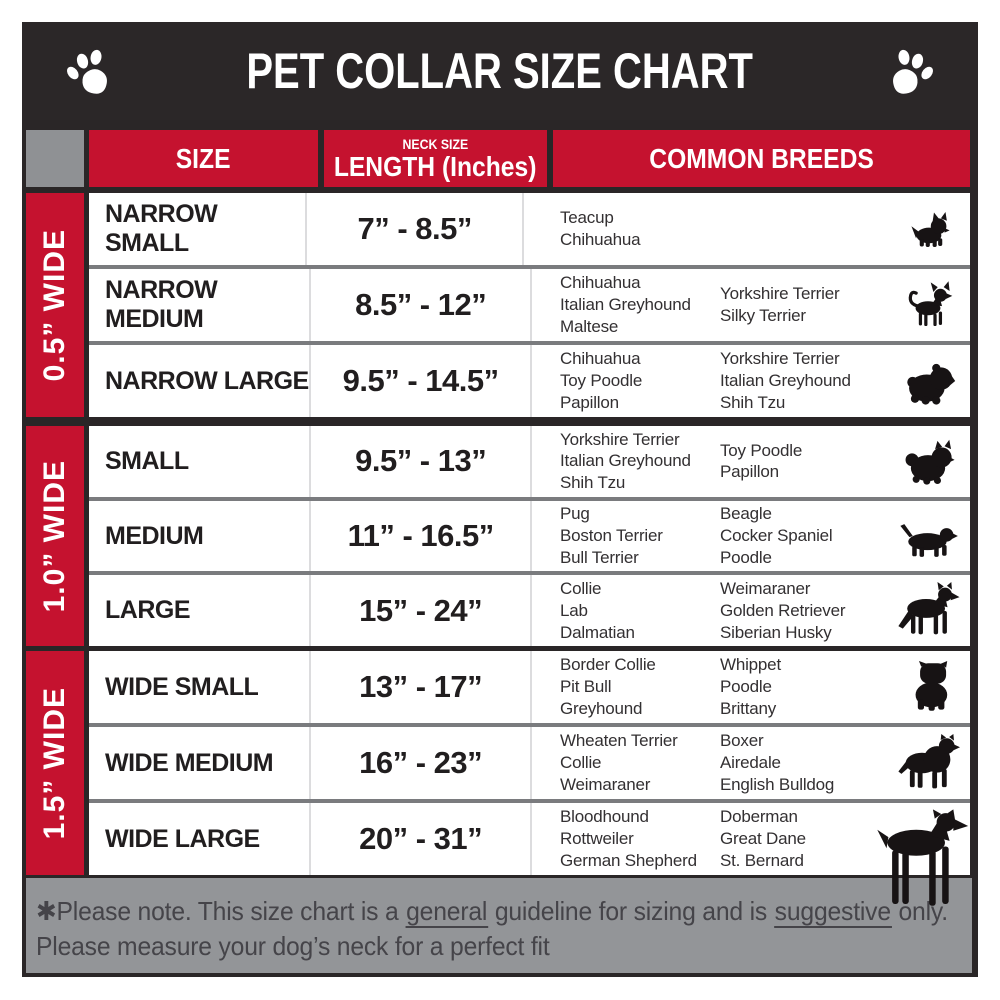  I want to click on title-bar: PET COLLAR SIZE CHART, so click(500, 71).